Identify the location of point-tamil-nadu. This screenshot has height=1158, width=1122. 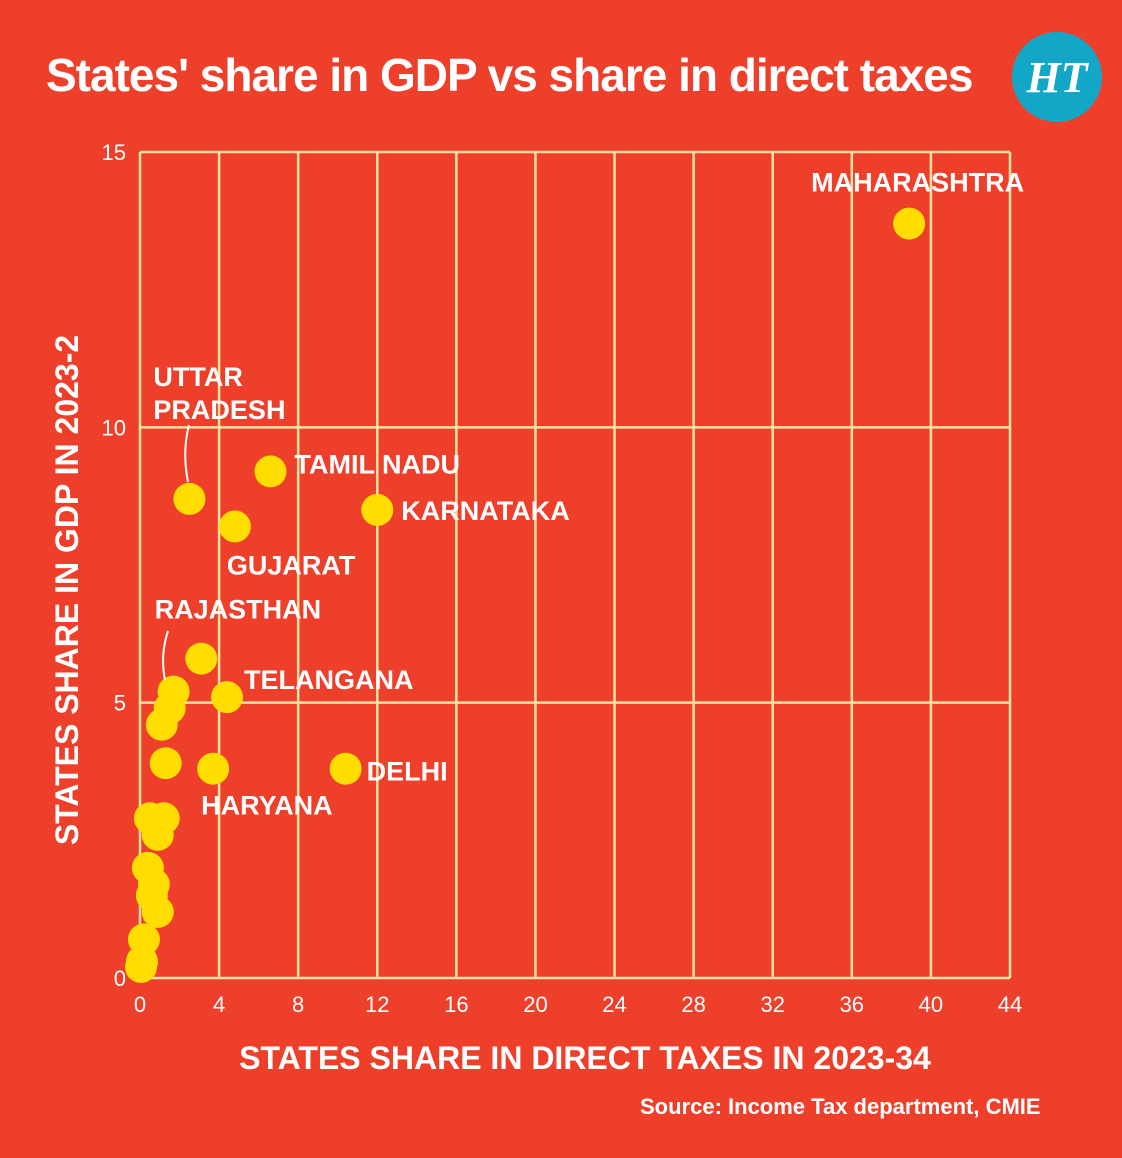
(270, 471).